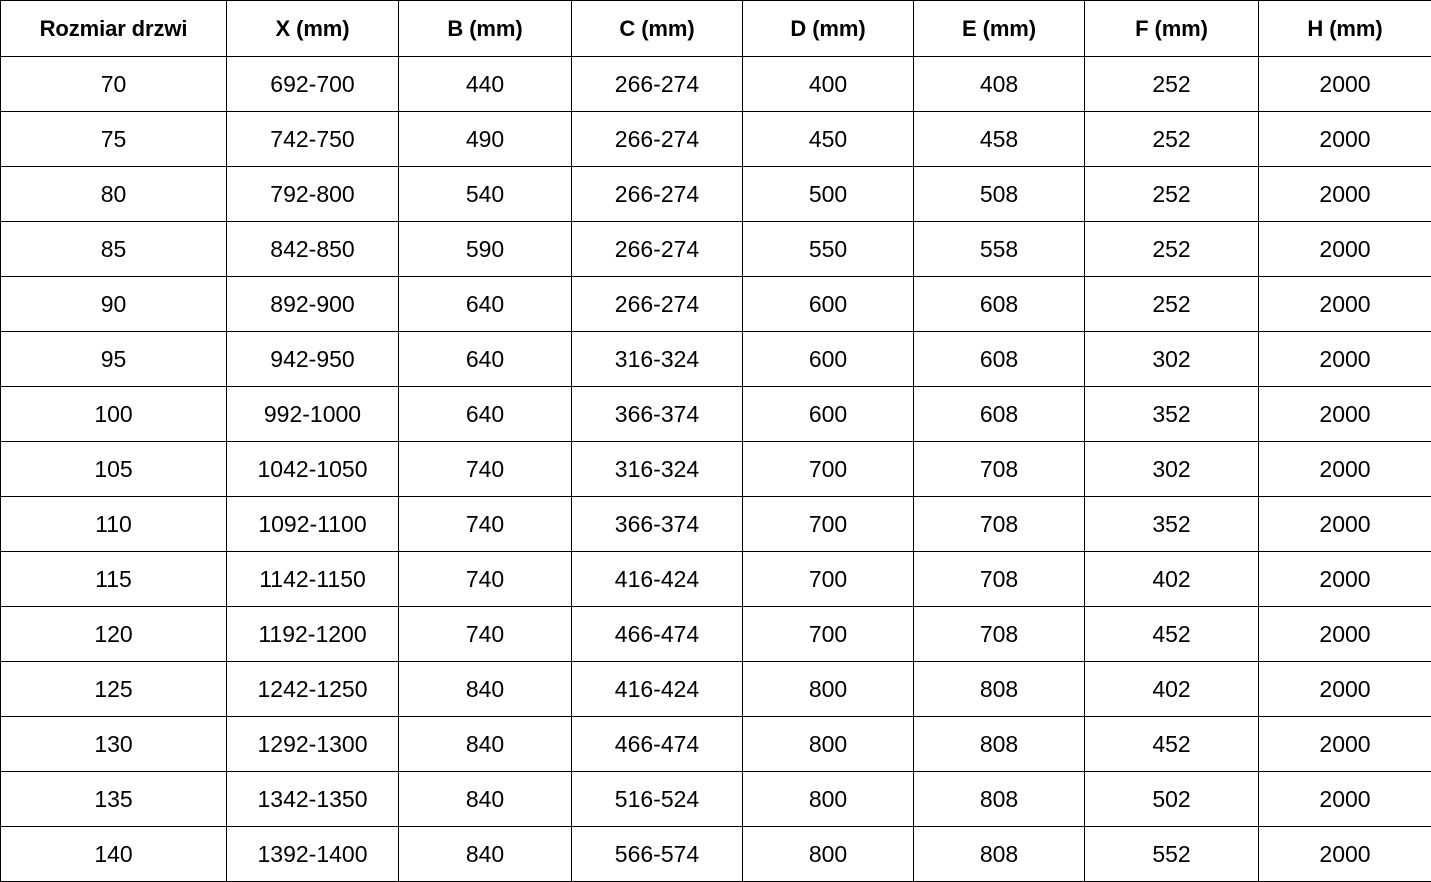  I want to click on cell-value: 792-800, so click(313, 194).